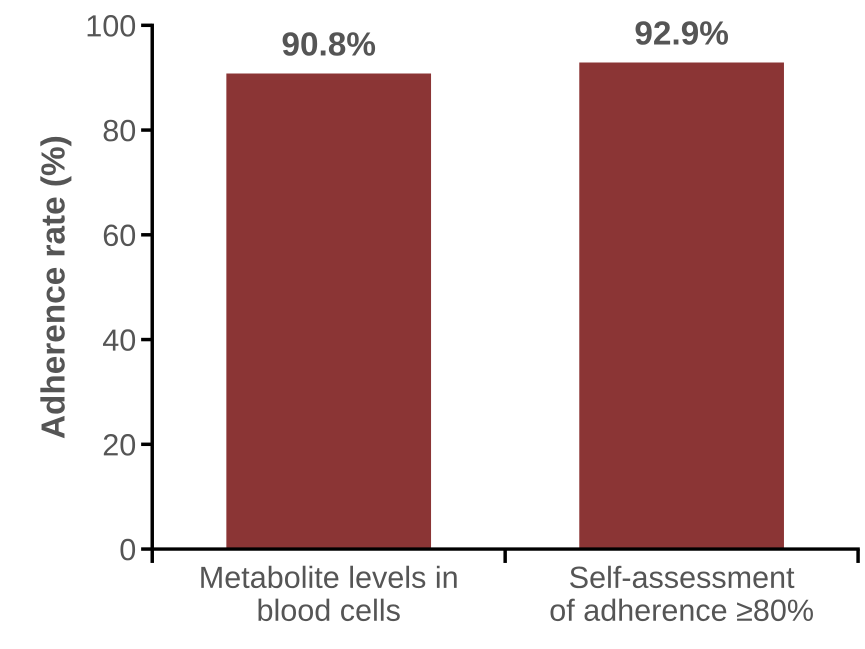  Describe the element at coordinates (120, 235) in the screenshot. I see `y-tick-label: 60` at that location.